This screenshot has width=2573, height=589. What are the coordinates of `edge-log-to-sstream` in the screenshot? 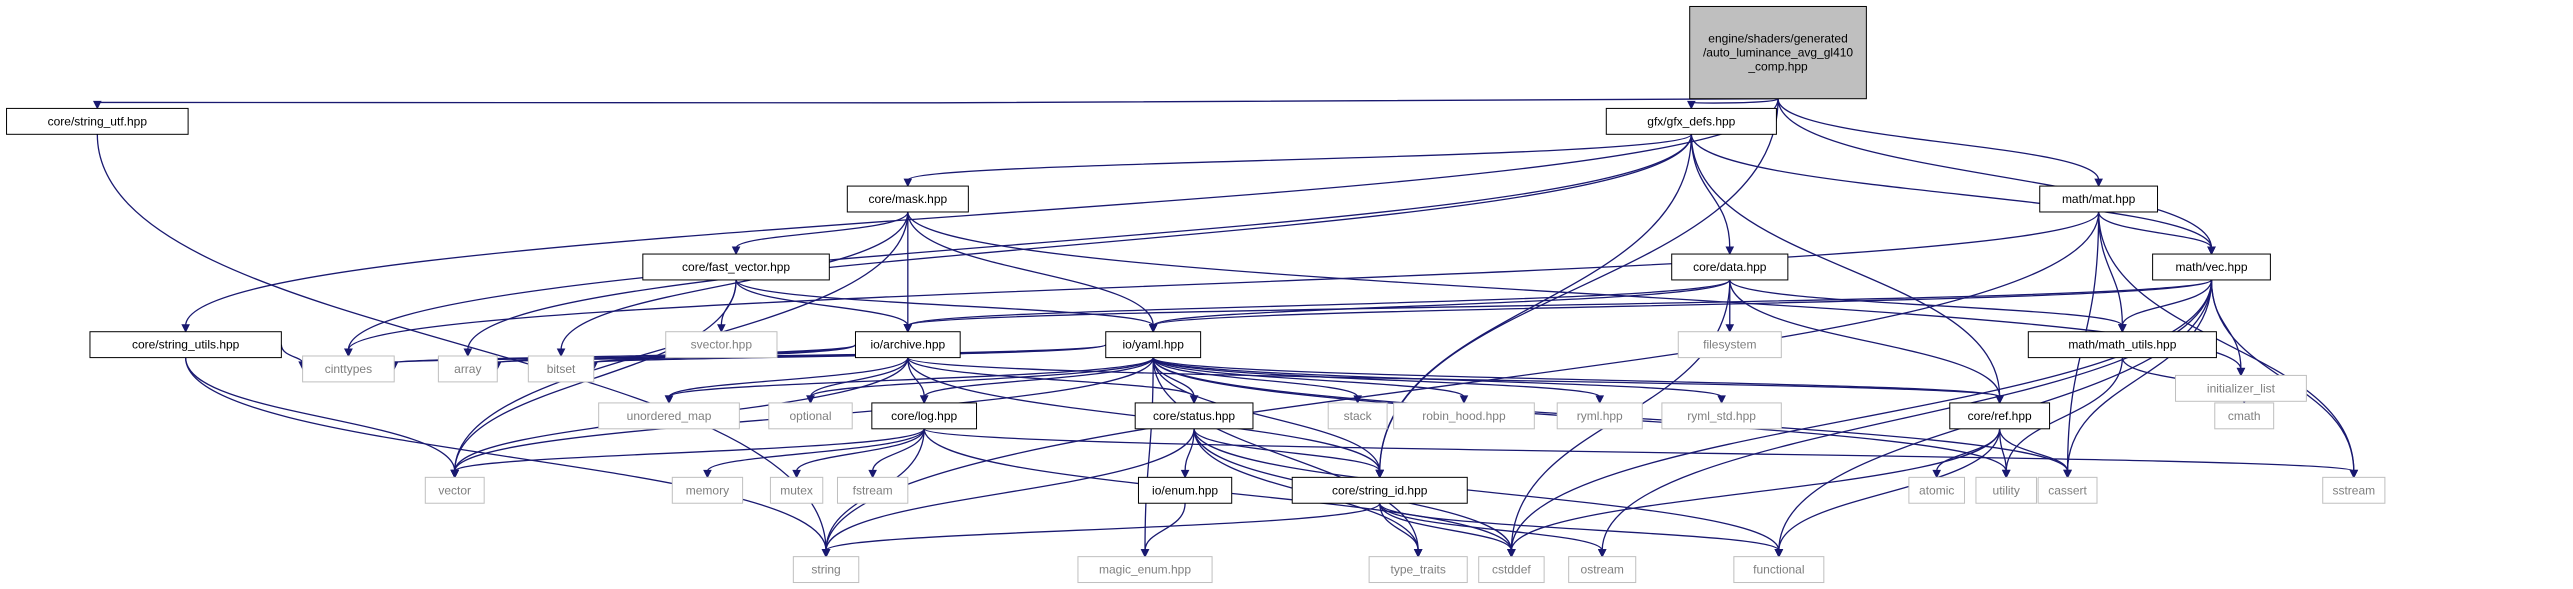 It's located at (1641, 453).